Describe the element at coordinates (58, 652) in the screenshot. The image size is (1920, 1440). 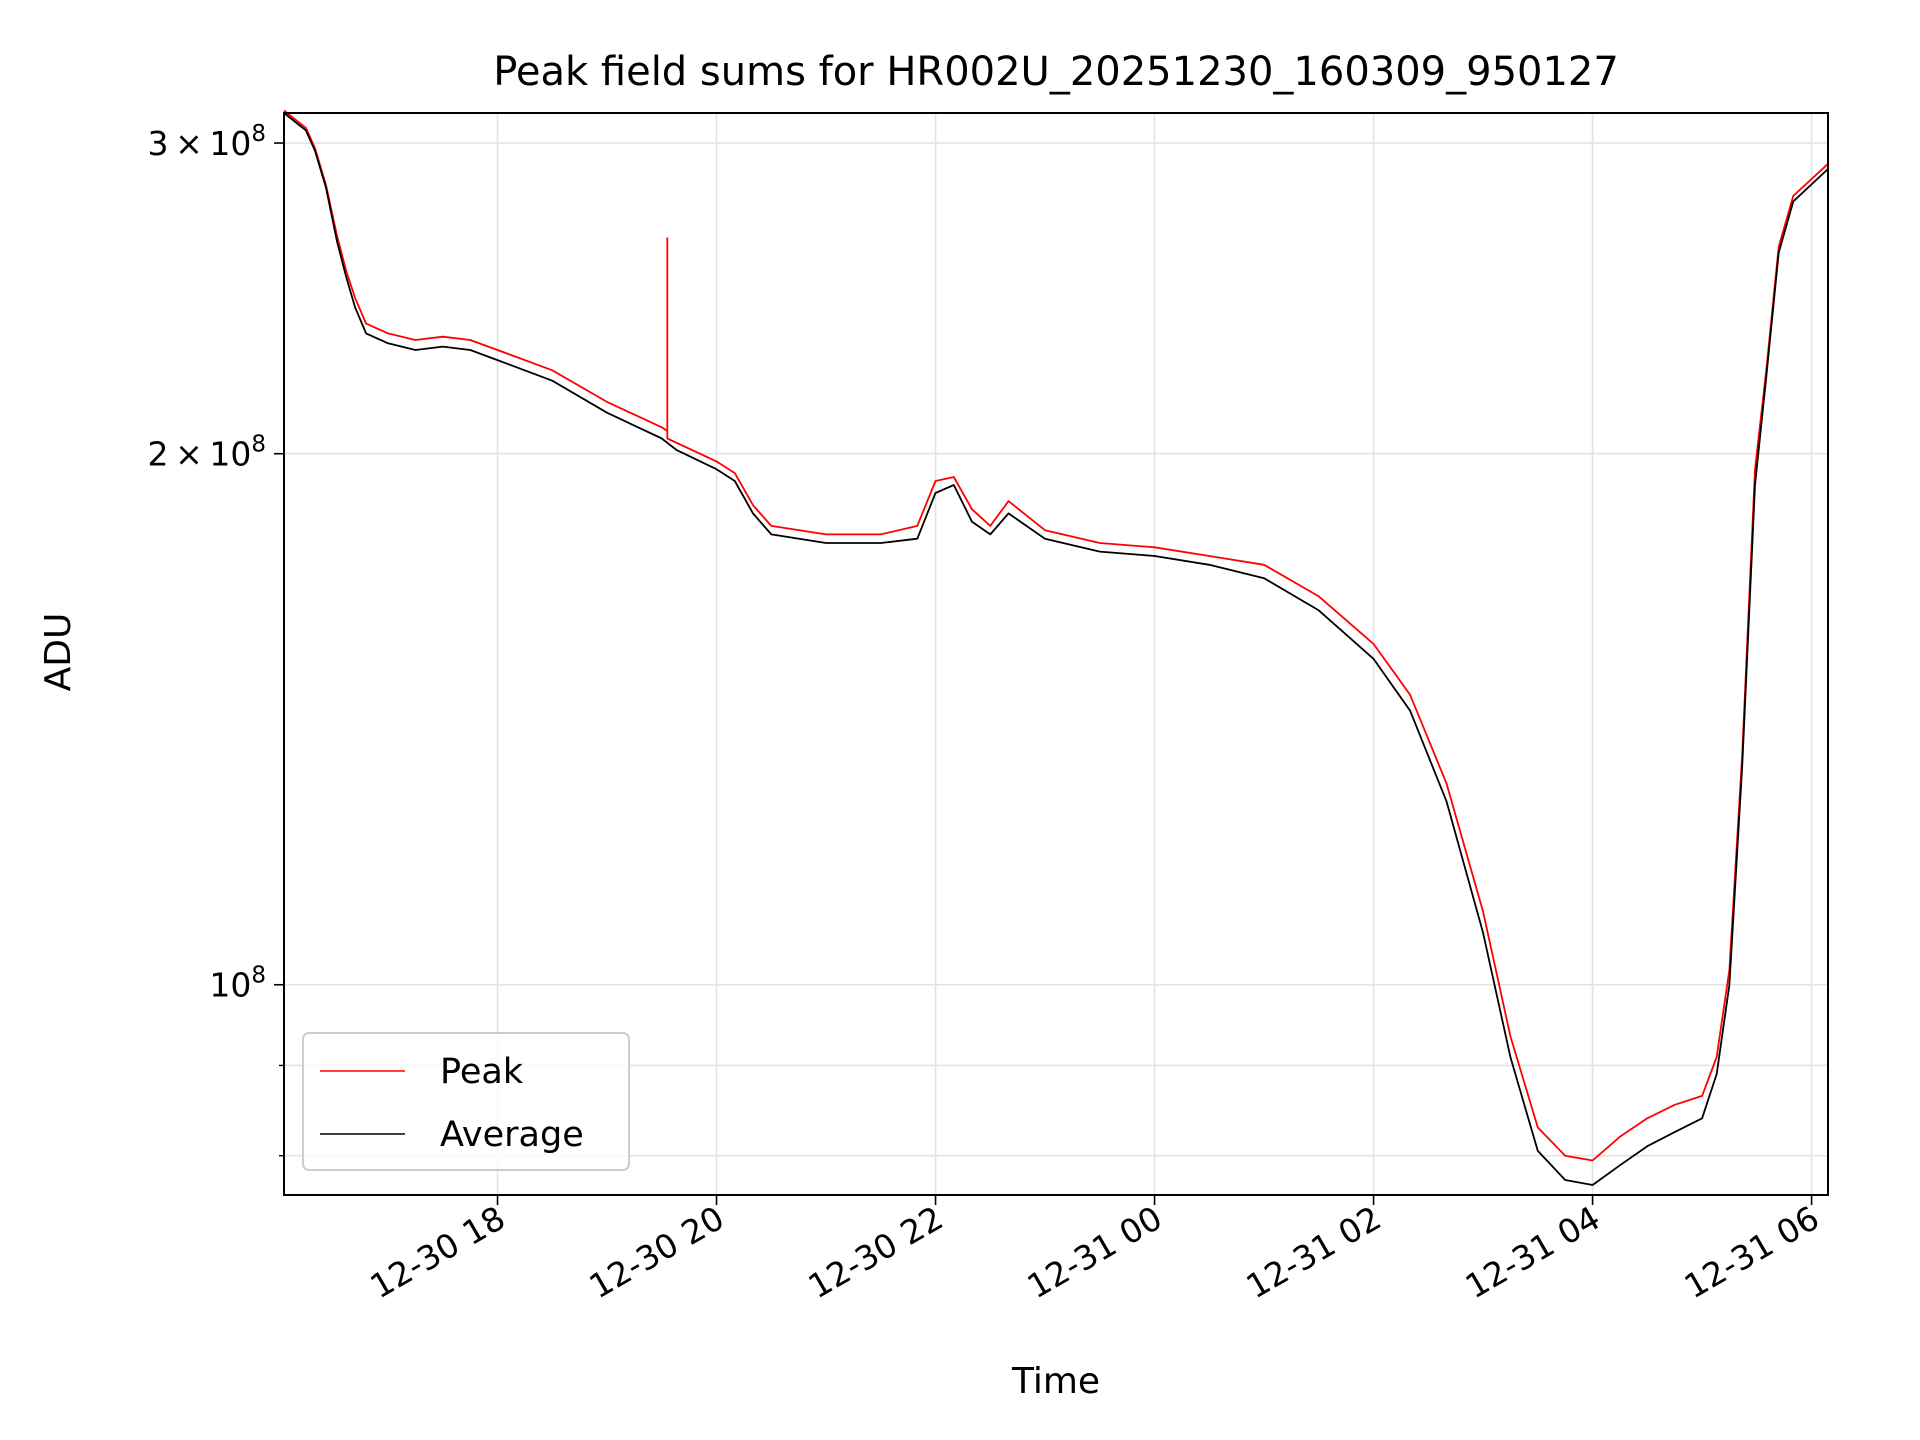
I see `y-axis-label: ADU` at that location.